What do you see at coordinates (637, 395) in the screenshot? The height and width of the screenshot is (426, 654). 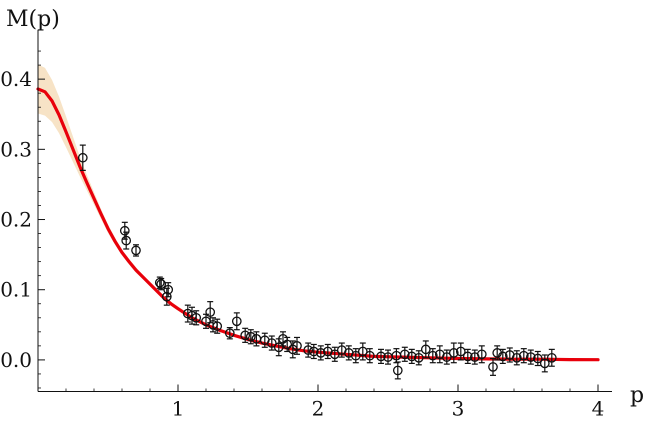 I see `x-axis-title: p` at bounding box center [637, 395].